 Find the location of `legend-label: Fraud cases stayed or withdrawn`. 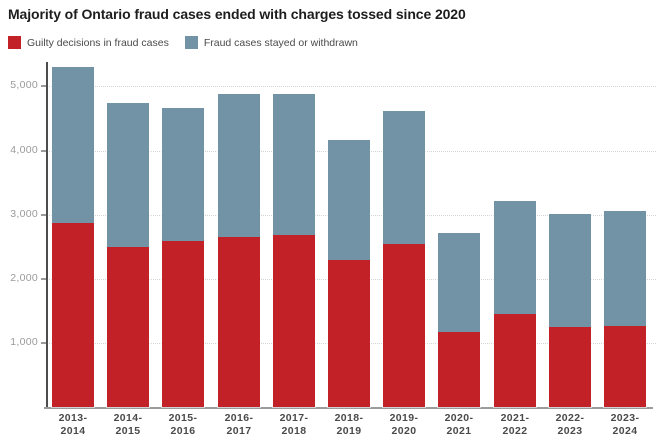

legend-label: Fraud cases stayed or withdrawn is located at coordinates (280, 42).